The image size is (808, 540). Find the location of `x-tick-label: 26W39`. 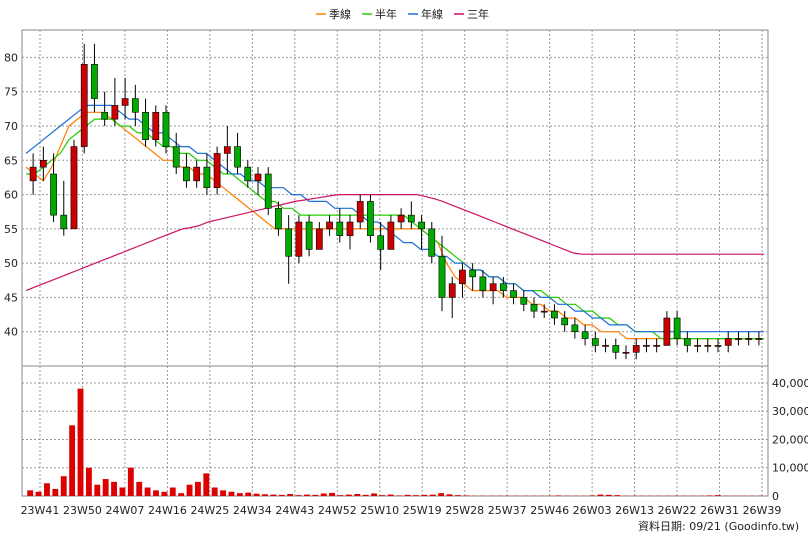

x-tick-label: 26W39 is located at coordinates (762, 510).